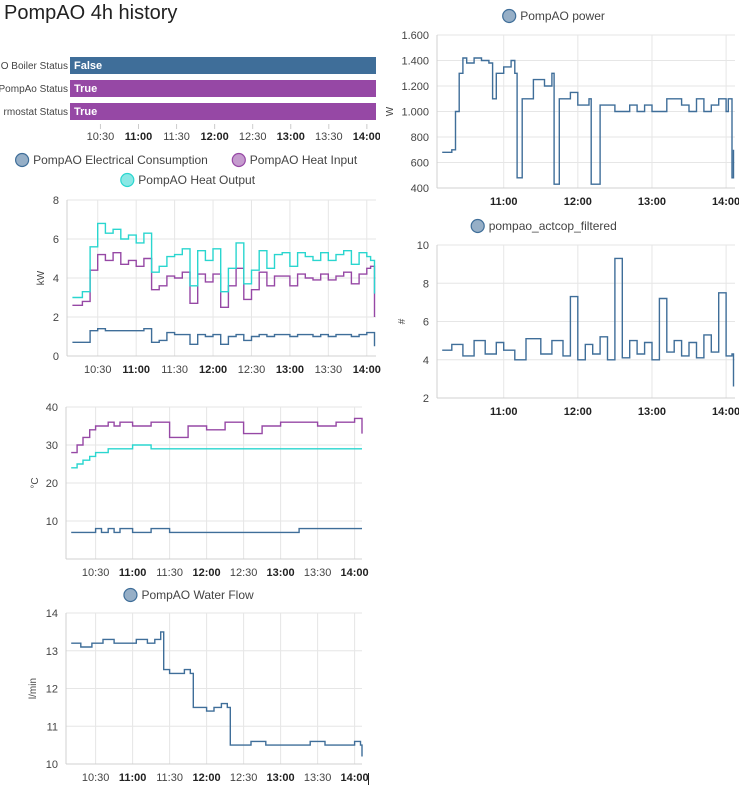 Image resolution: width=739 pixels, height=787 pixels. What do you see at coordinates (35, 482) in the screenshot?
I see `y-axis-label: °C` at bounding box center [35, 482].